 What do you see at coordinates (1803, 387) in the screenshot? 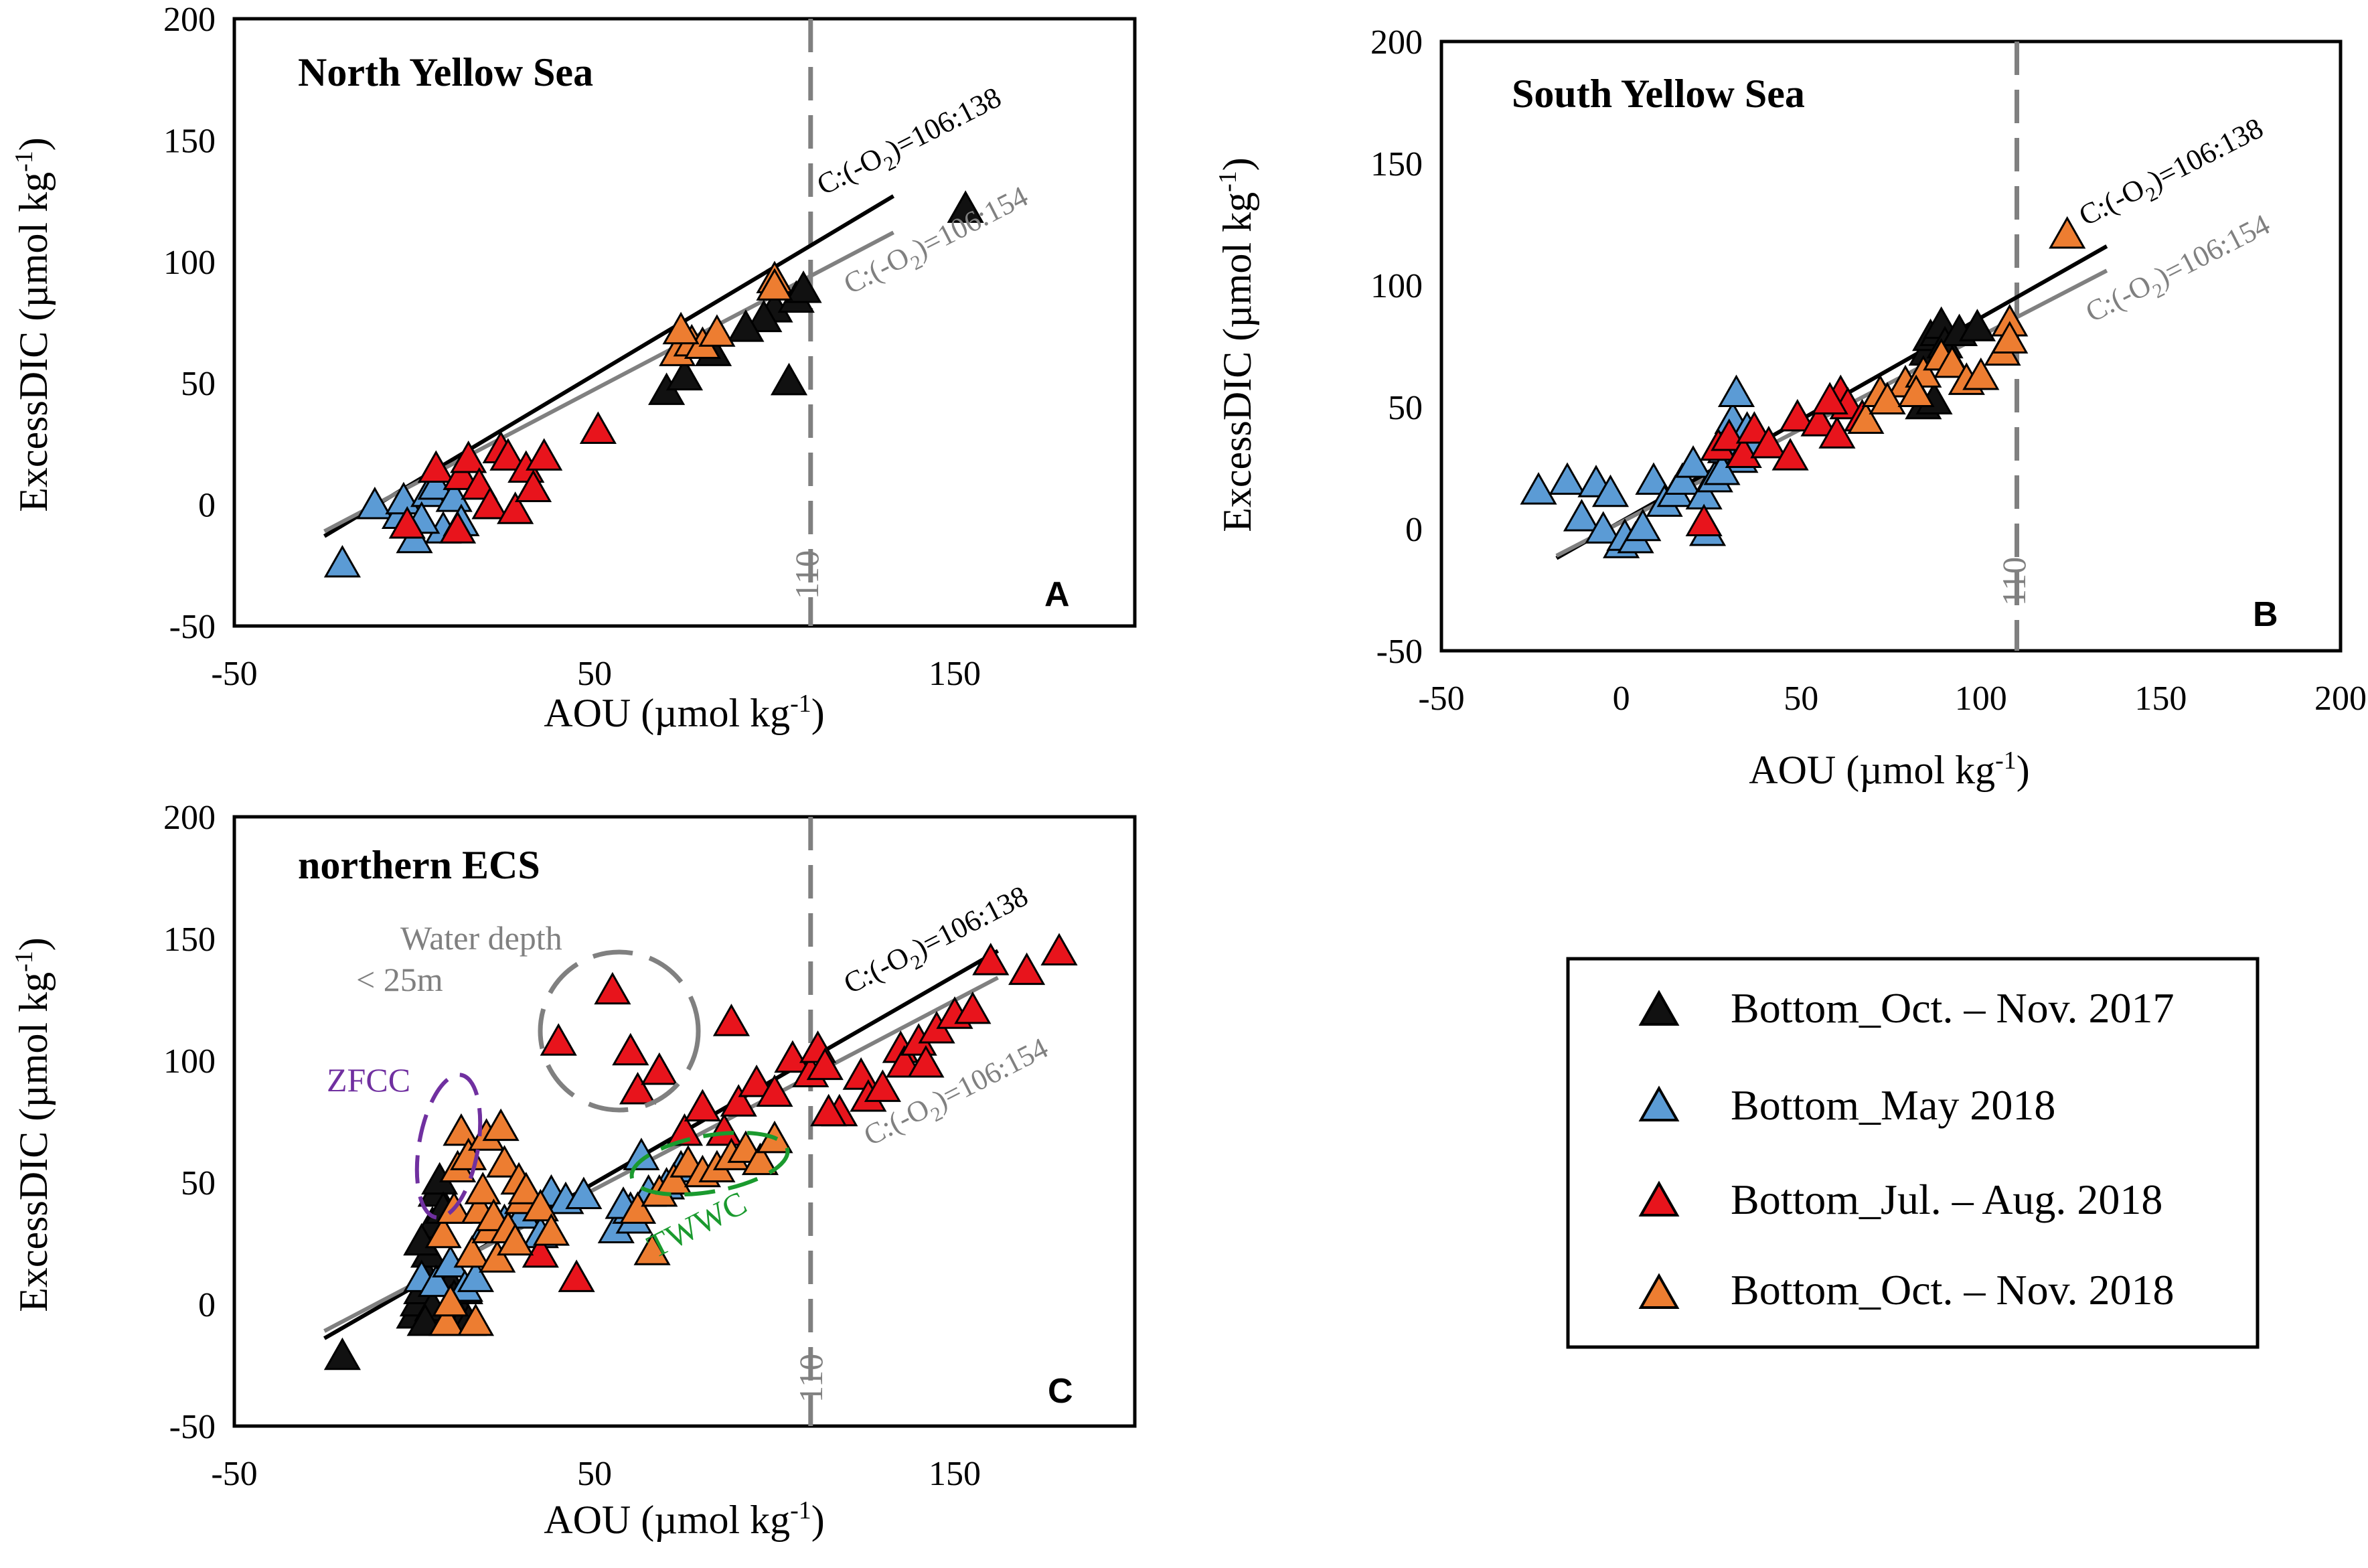
I see `panel-b-points` at bounding box center [1803, 387].